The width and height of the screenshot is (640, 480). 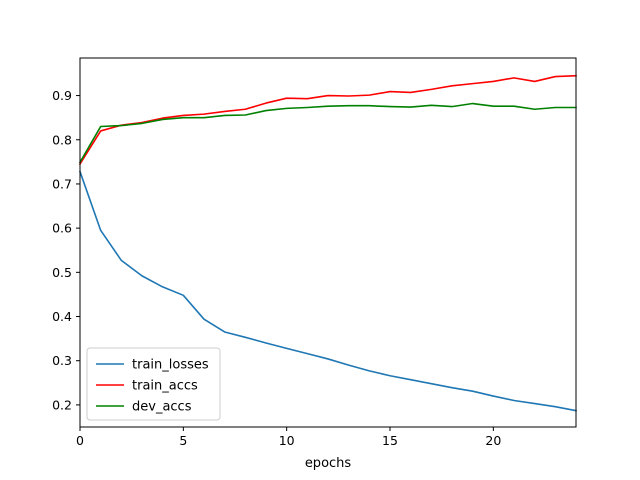 What do you see at coordinates (170, 365) in the screenshot?
I see `legend-label-train_losses: train_losses` at bounding box center [170, 365].